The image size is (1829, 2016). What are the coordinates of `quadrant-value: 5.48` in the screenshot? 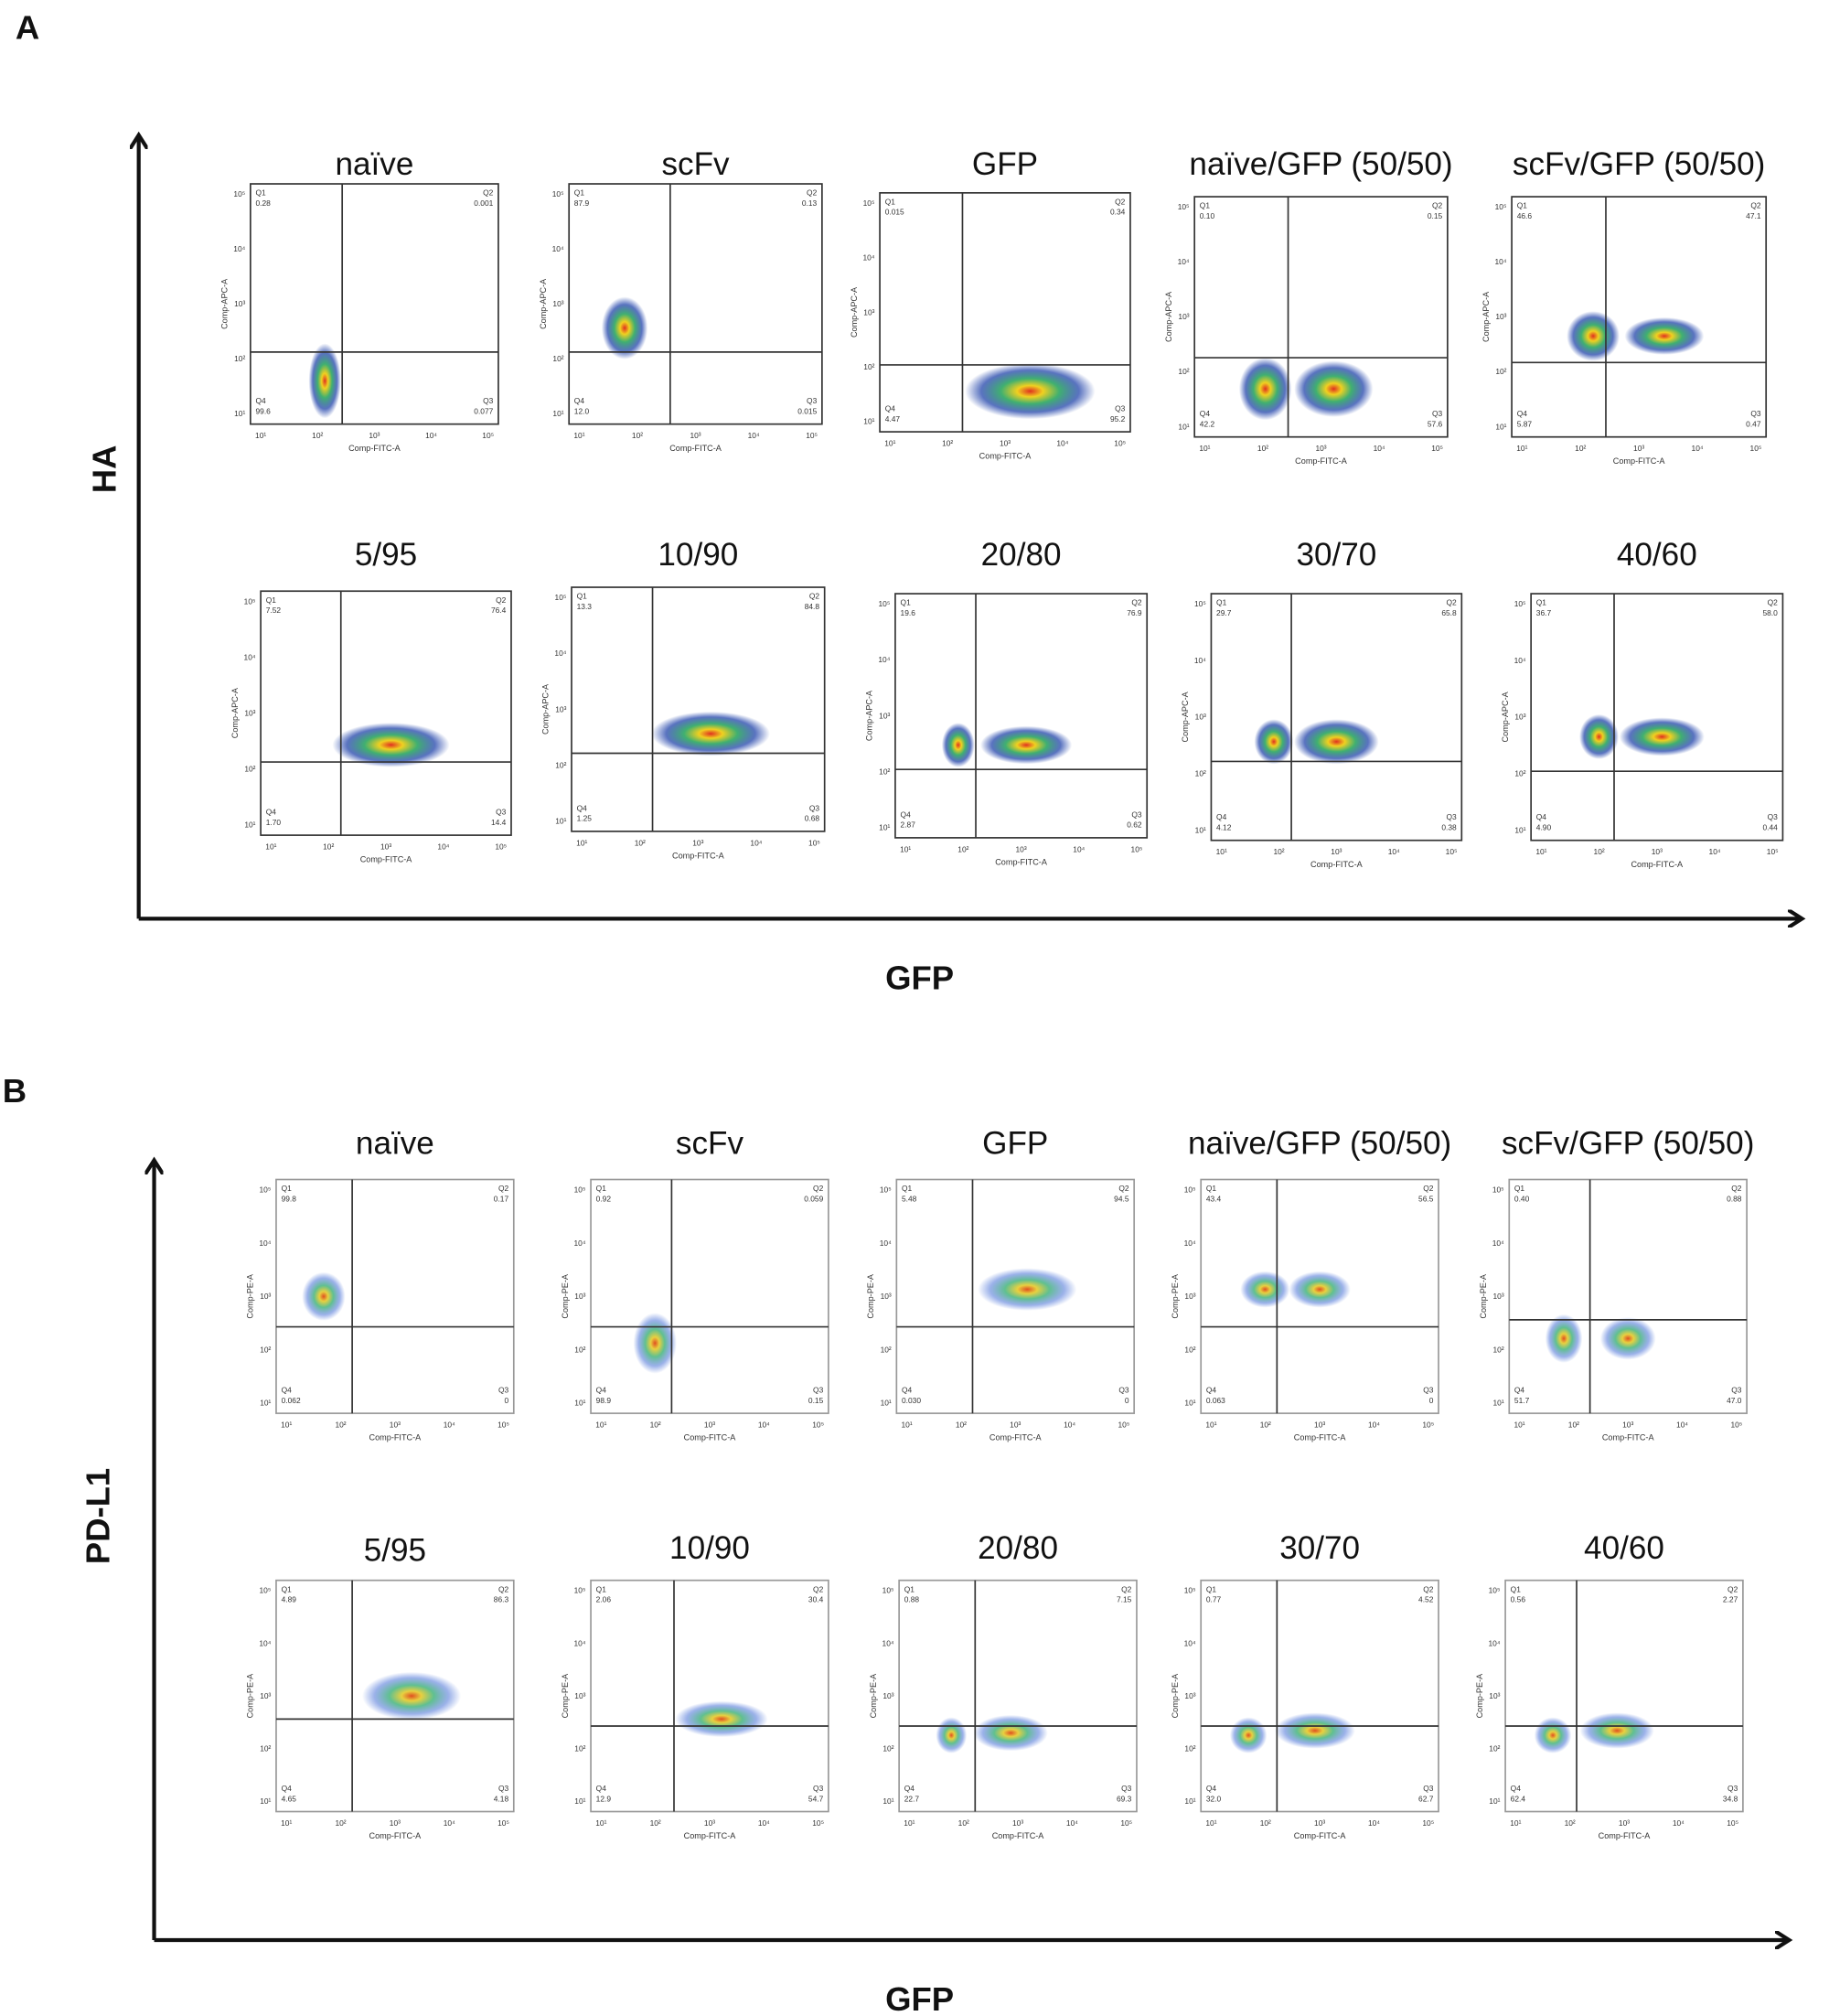 It's located at (909, 1198).